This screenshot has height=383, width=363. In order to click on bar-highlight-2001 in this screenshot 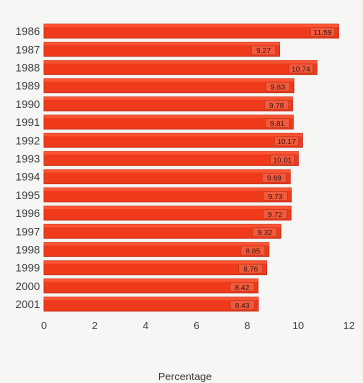, I will do `click(151, 299)`.